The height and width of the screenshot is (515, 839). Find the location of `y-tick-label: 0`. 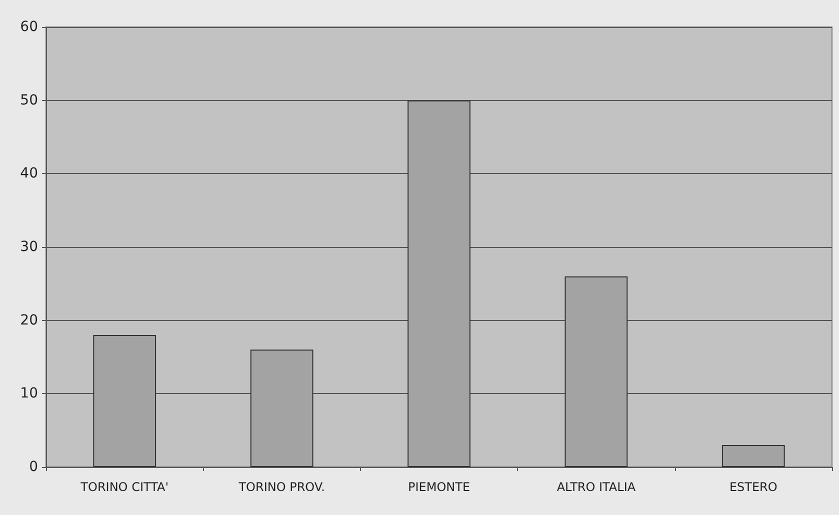

y-tick-label: 0 is located at coordinates (33, 467).